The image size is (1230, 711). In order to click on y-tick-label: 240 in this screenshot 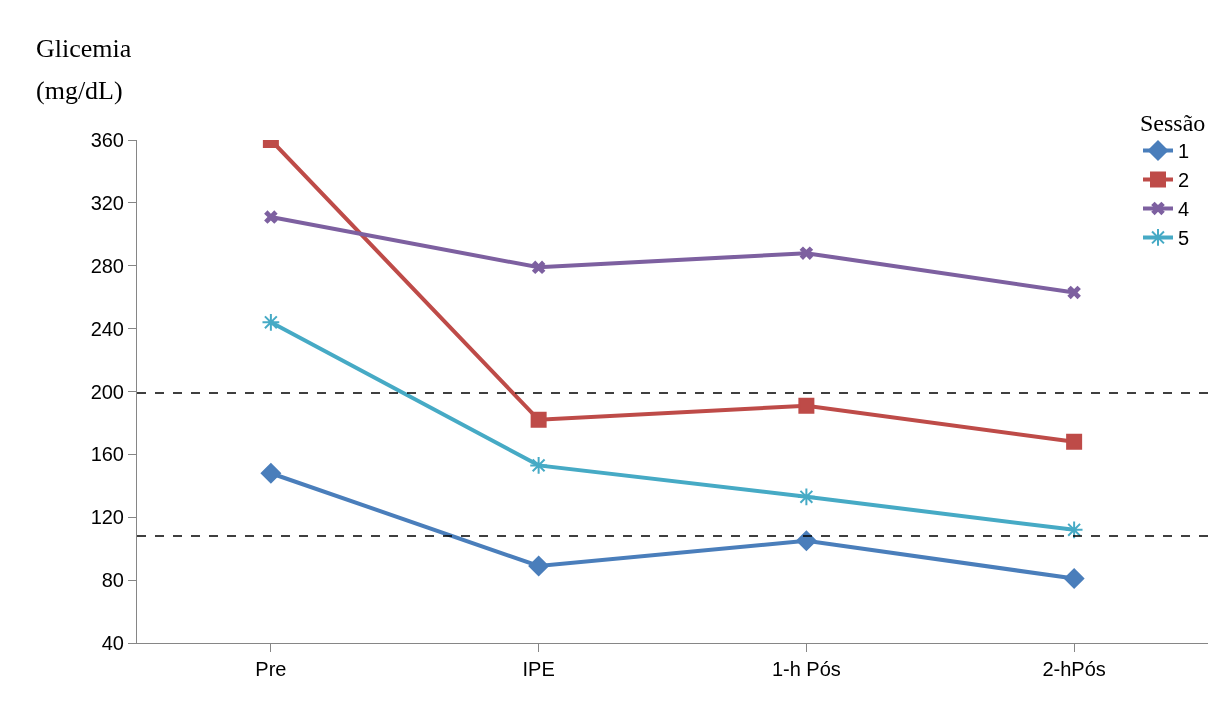, I will do `click(107, 328)`.